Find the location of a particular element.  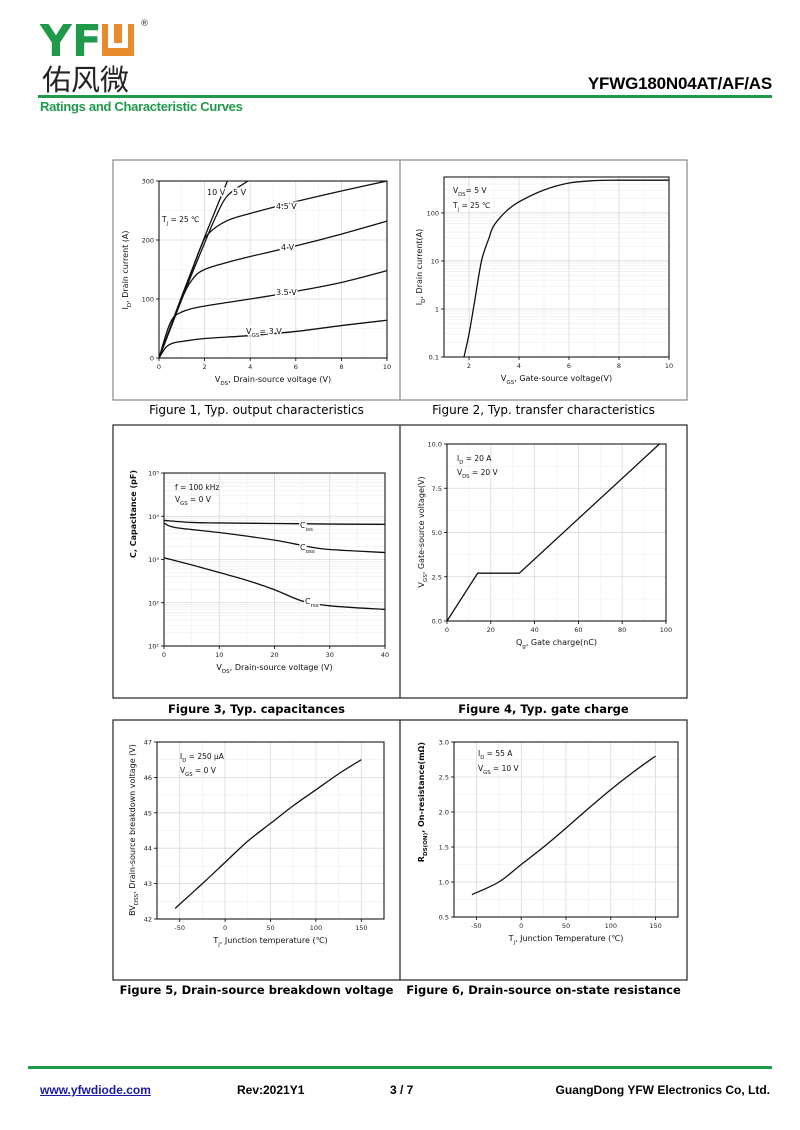

y-axis-label: ID, Drain current (A) is located at coordinates (127, 269).